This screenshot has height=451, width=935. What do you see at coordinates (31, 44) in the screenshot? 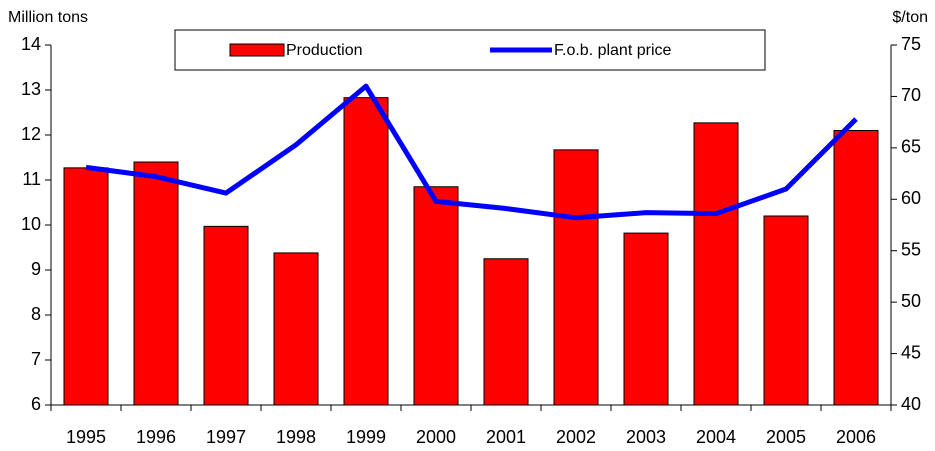
I see `y-tick-label: 14` at bounding box center [31, 44].